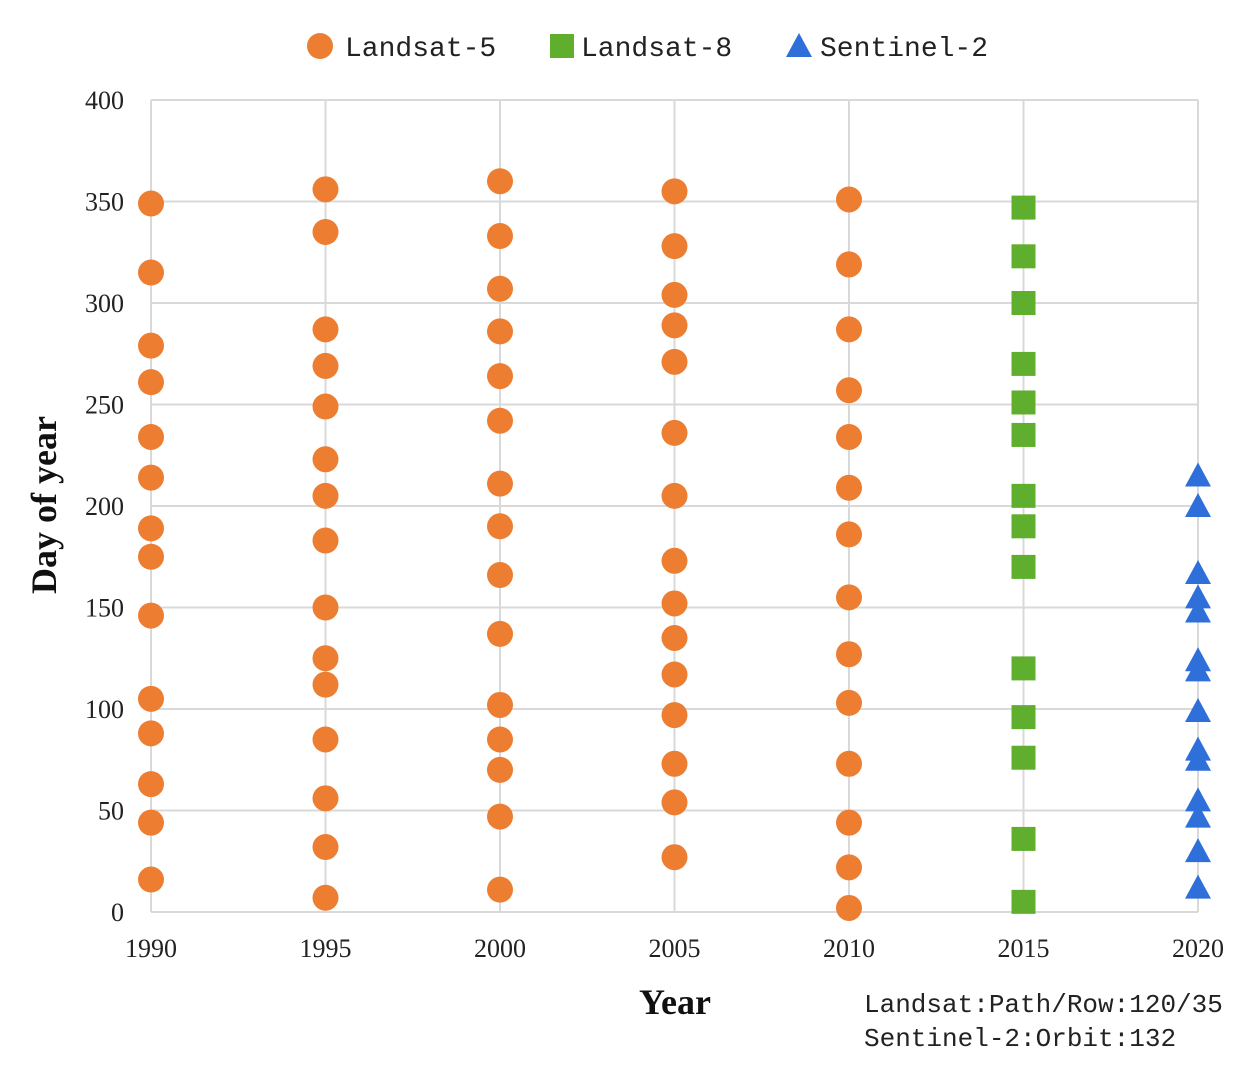  Describe the element at coordinates (675, 948) in the screenshot. I see `x-tick-label: 2005` at that location.